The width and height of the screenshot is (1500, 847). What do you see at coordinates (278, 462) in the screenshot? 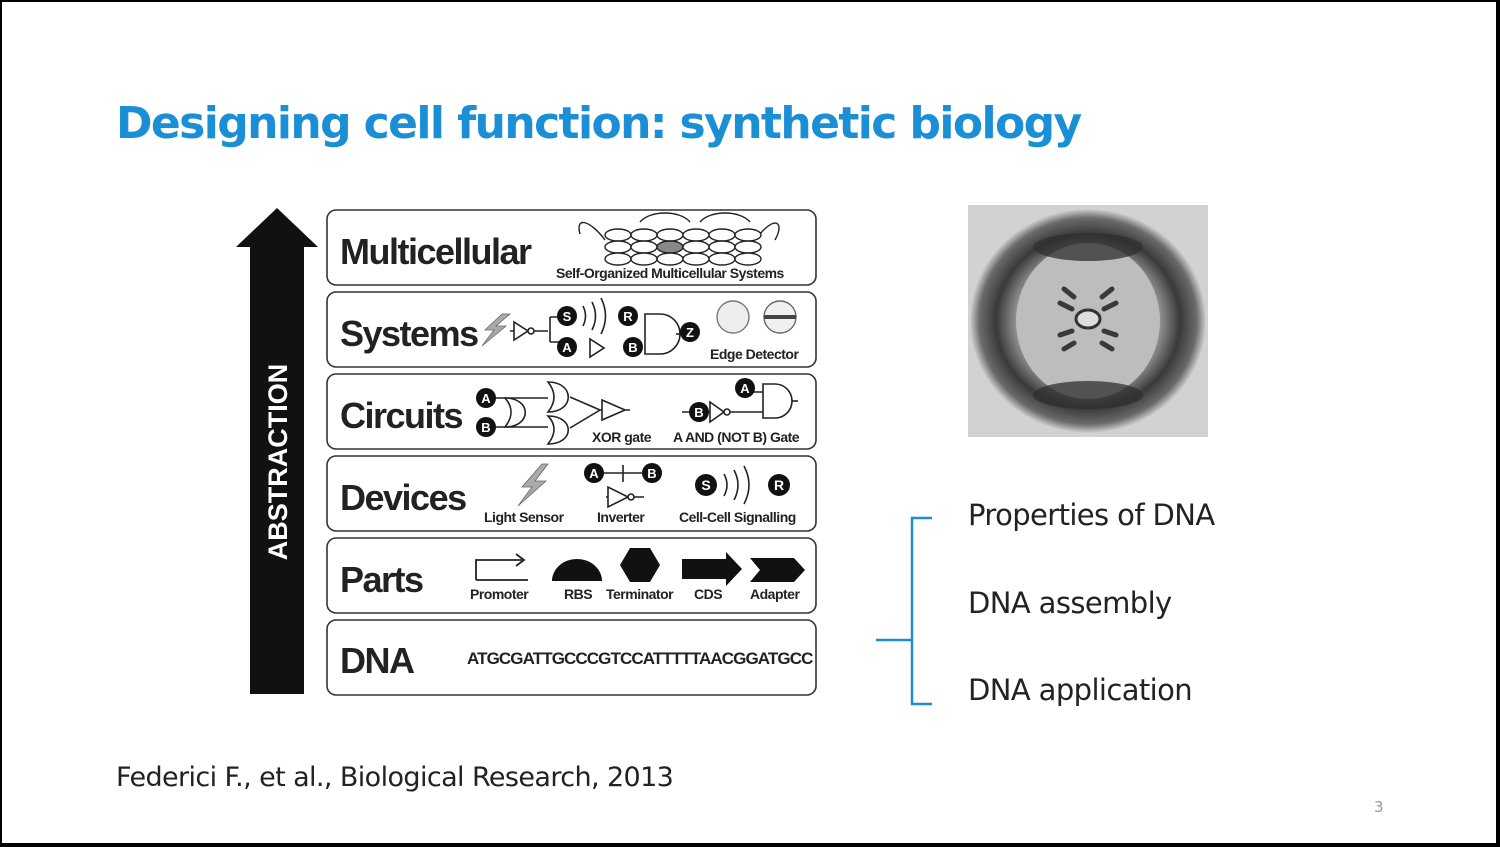
I see `abstraction-label: ABSTRACTION` at bounding box center [278, 462].